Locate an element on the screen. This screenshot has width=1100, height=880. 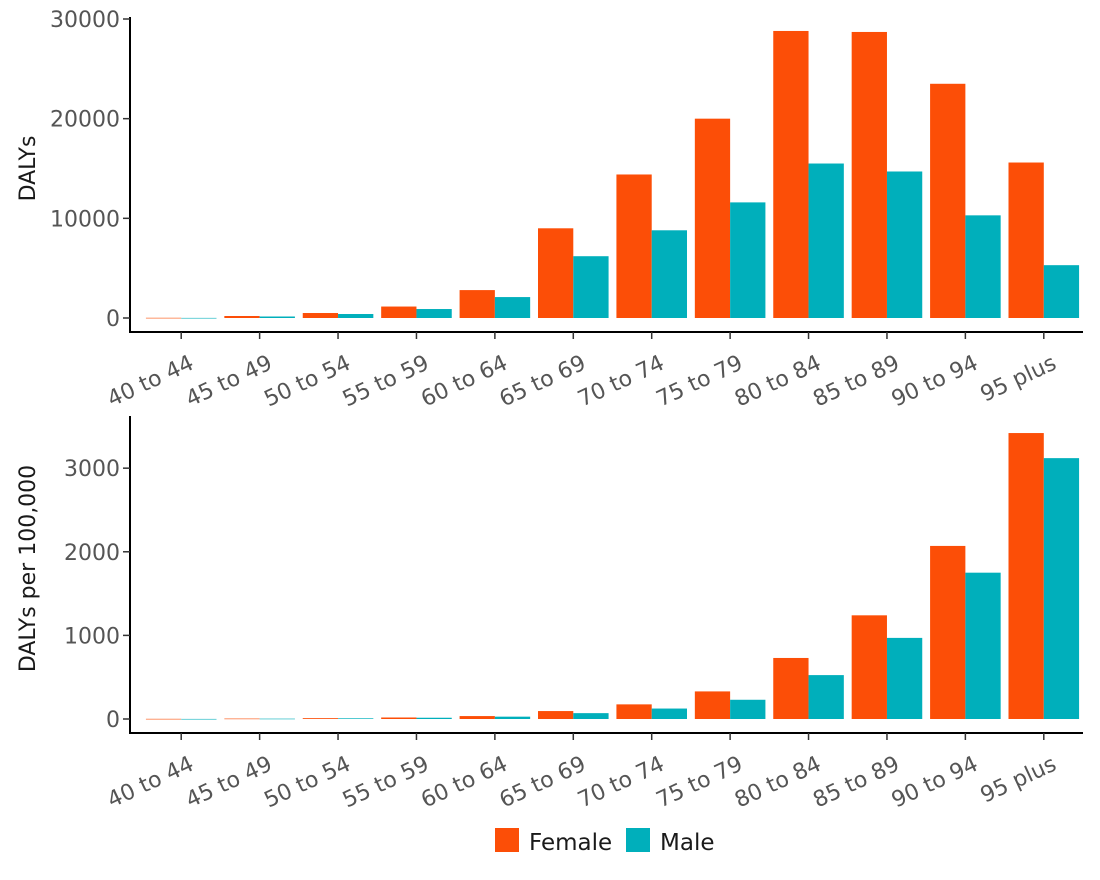
y-axis-title: DALYs per 100,000 is located at coordinates (28, 568).